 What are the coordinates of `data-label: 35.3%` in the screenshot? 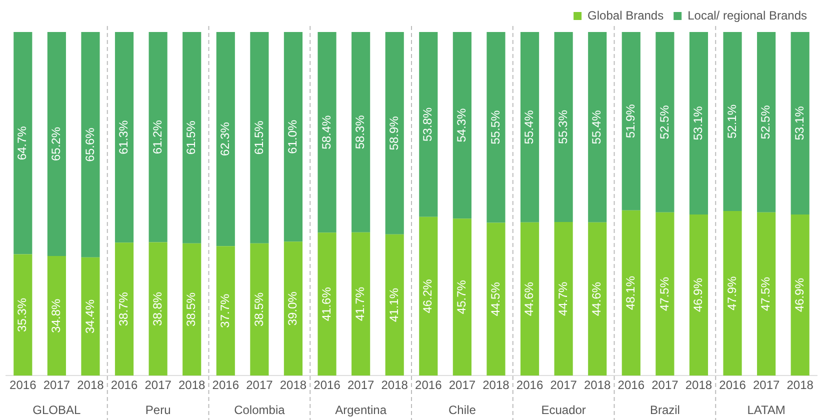 It's located at (22, 315).